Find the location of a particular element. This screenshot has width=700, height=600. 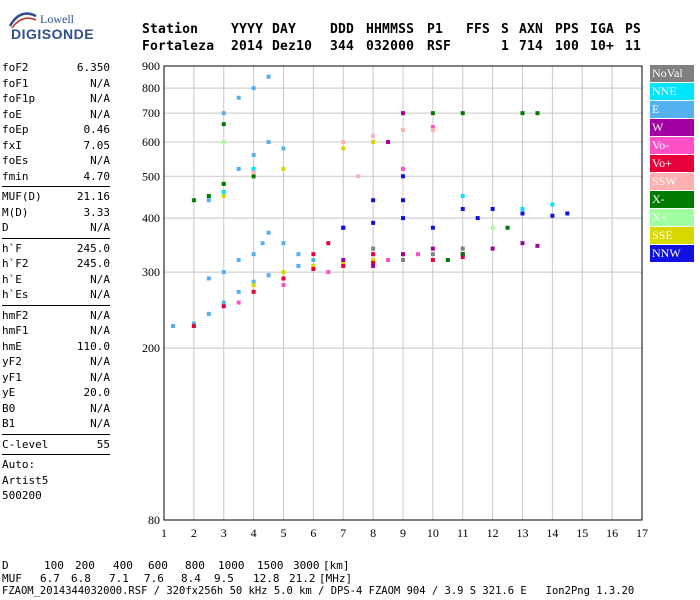

param-name: hmE is located at coordinates (12, 346).